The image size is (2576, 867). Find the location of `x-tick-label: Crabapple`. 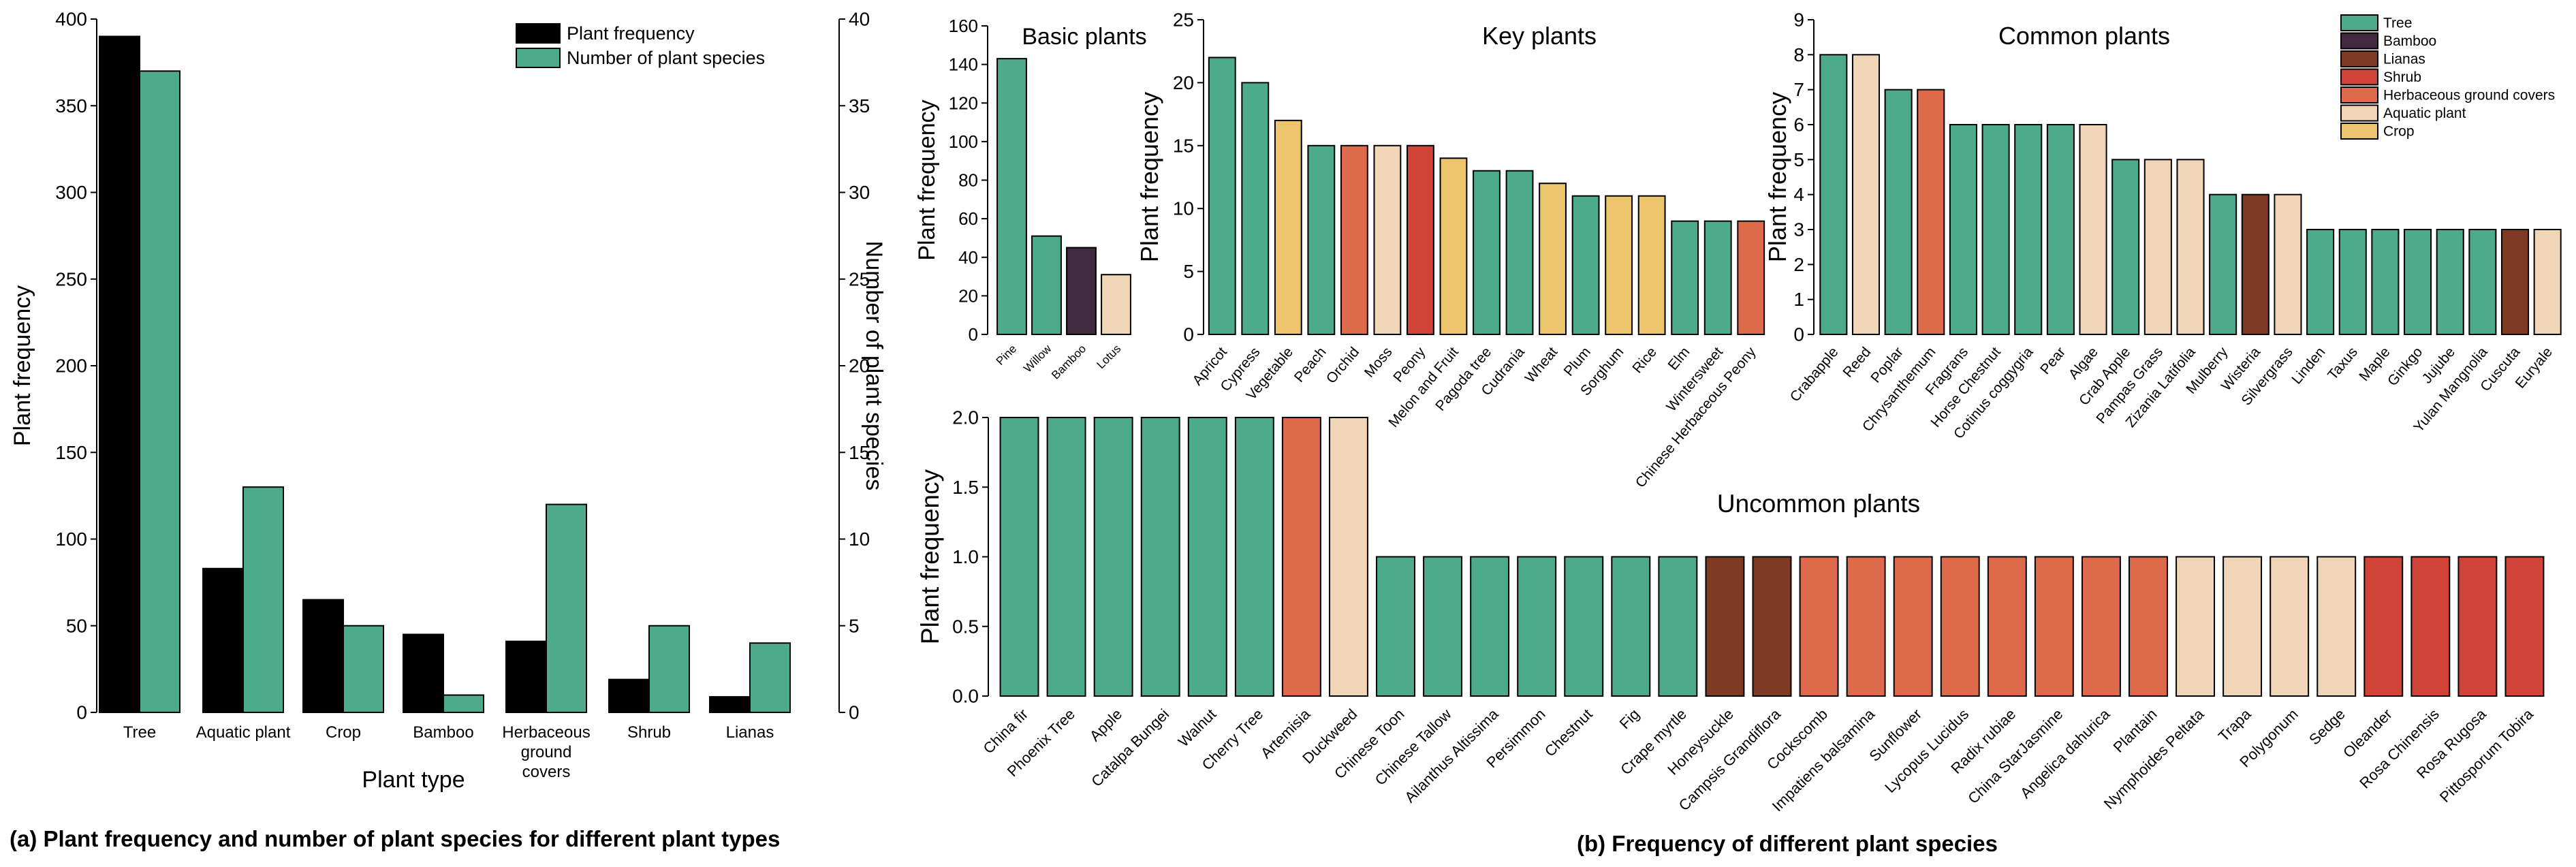

x-tick-label: Crabapple is located at coordinates (1814, 374).